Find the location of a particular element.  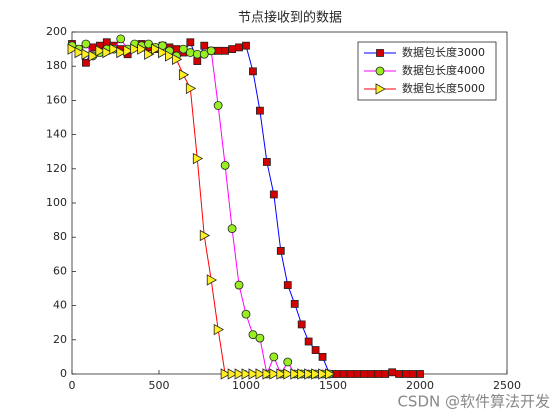

legend-label: 数据包长度3000 is located at coordinates (443, 52).